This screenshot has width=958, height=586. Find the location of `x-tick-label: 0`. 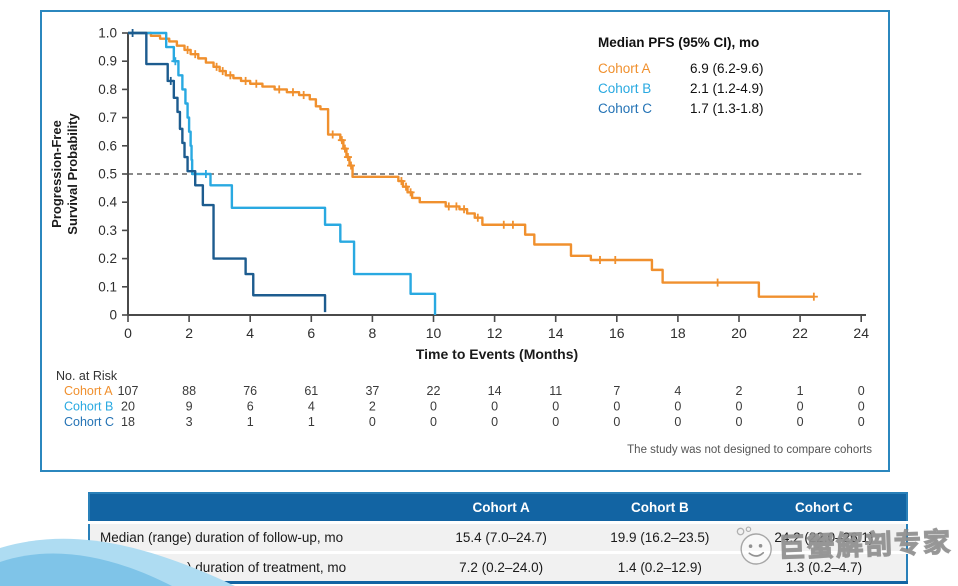

x-tick-label: 0 is located at coordinates (128, 333).